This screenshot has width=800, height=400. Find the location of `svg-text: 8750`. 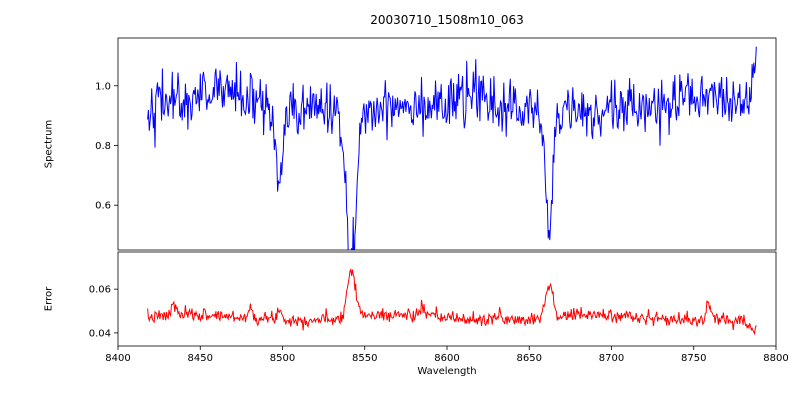

svg-text: 8750 is located at coordinates (693, 358).